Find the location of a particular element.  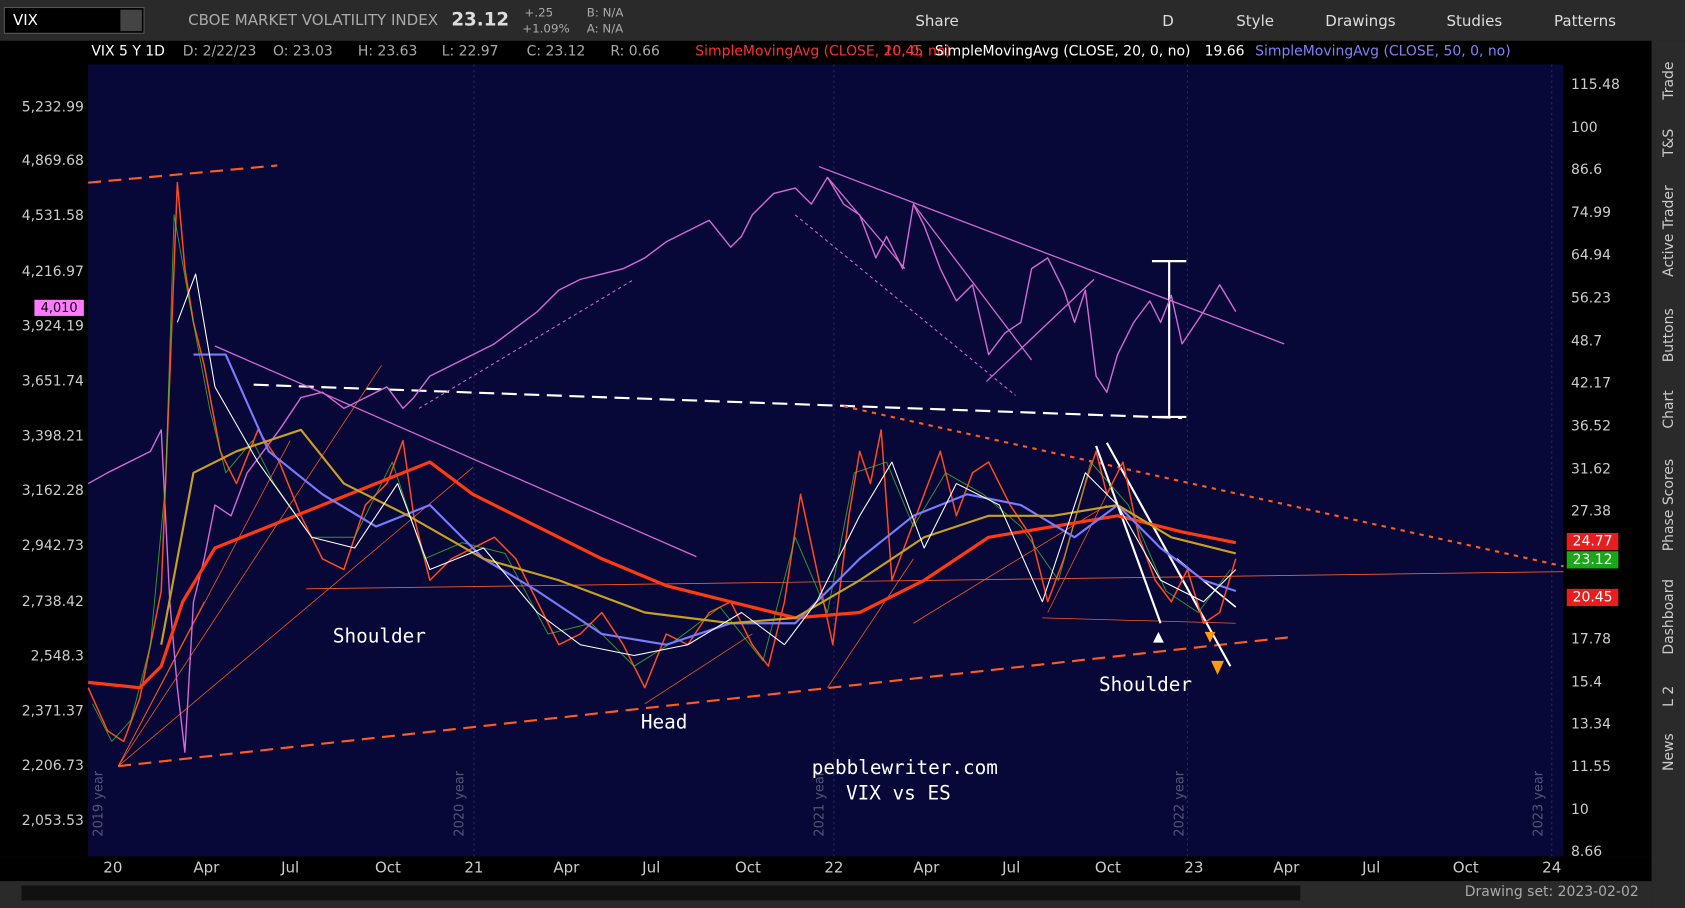

annotation: VIX vs ES is located at coordinates (898, 793).